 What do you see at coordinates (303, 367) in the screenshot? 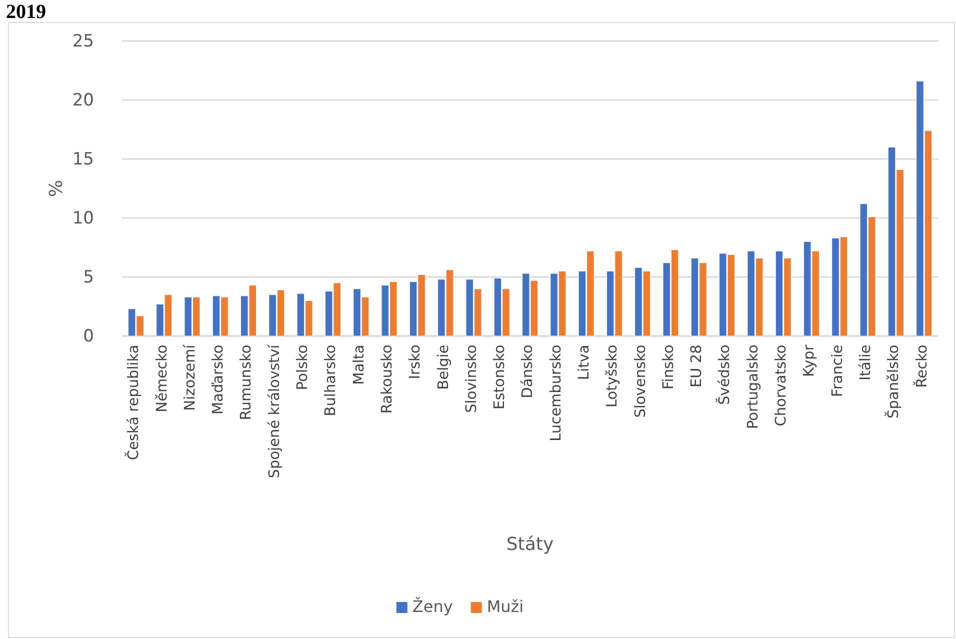
I see `x-tick-label: Polsko` at bounding box center [303, 367].